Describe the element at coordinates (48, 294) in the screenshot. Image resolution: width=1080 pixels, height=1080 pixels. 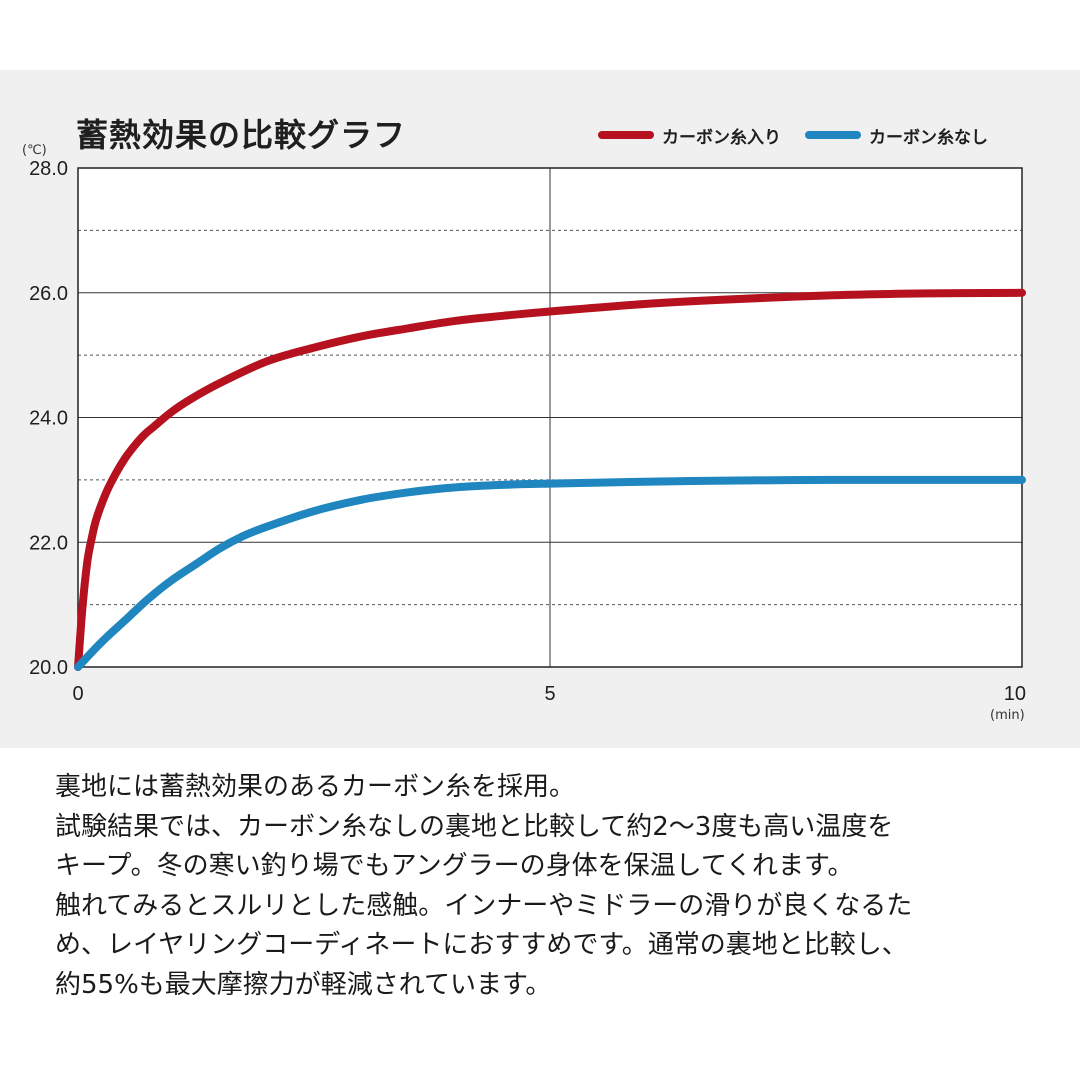
I see `y-tick-label: 26.0` at that location.